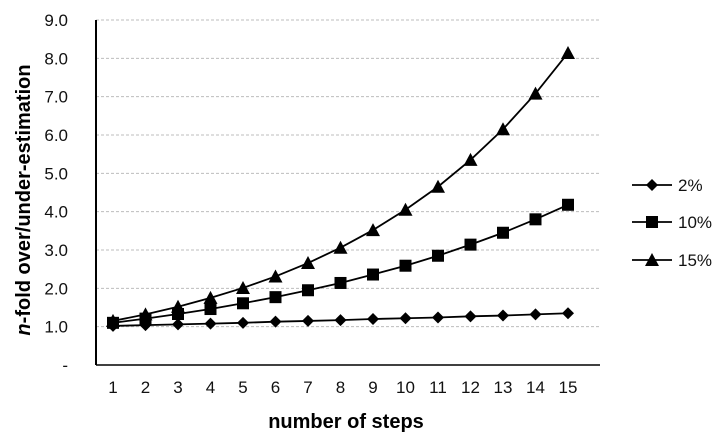  I want to click on x-tick-label: 12, so click(470, 387).